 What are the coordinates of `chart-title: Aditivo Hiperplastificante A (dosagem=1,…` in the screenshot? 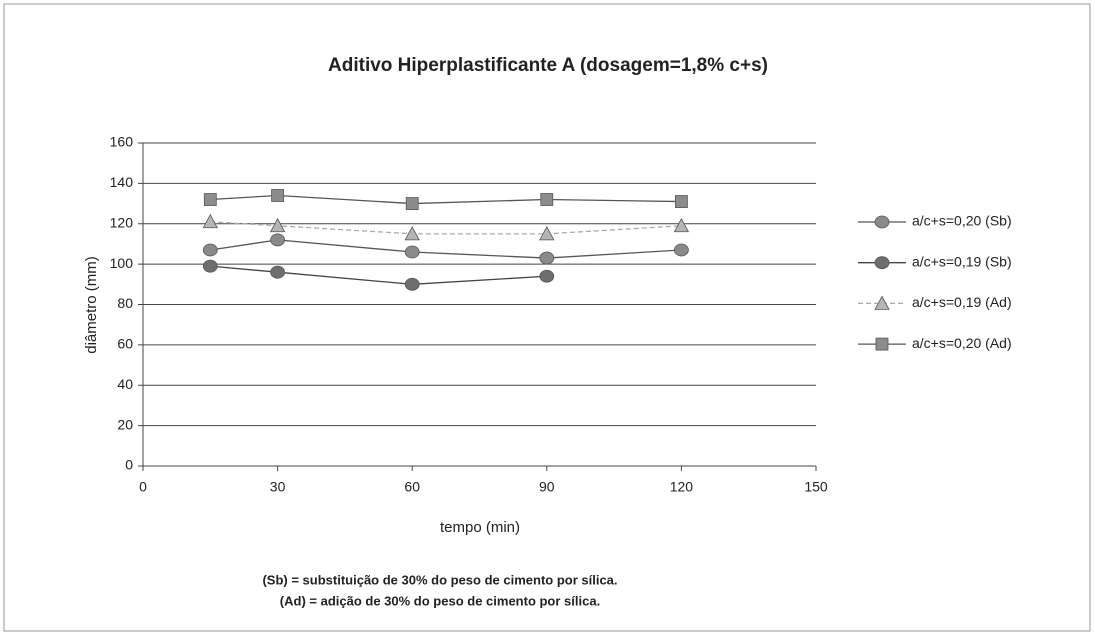 It's located at (548, 65).